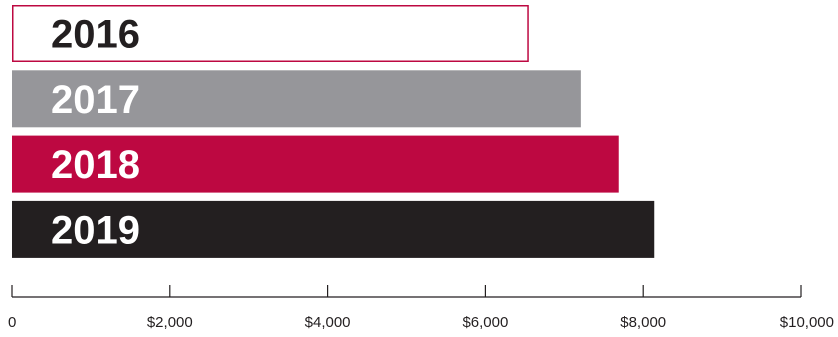 Image resolution: width=838 pixels, height=337 pixels. Describe the element at coordinates (270, 33) in the screenshot. I see `bar-2016` at that location.